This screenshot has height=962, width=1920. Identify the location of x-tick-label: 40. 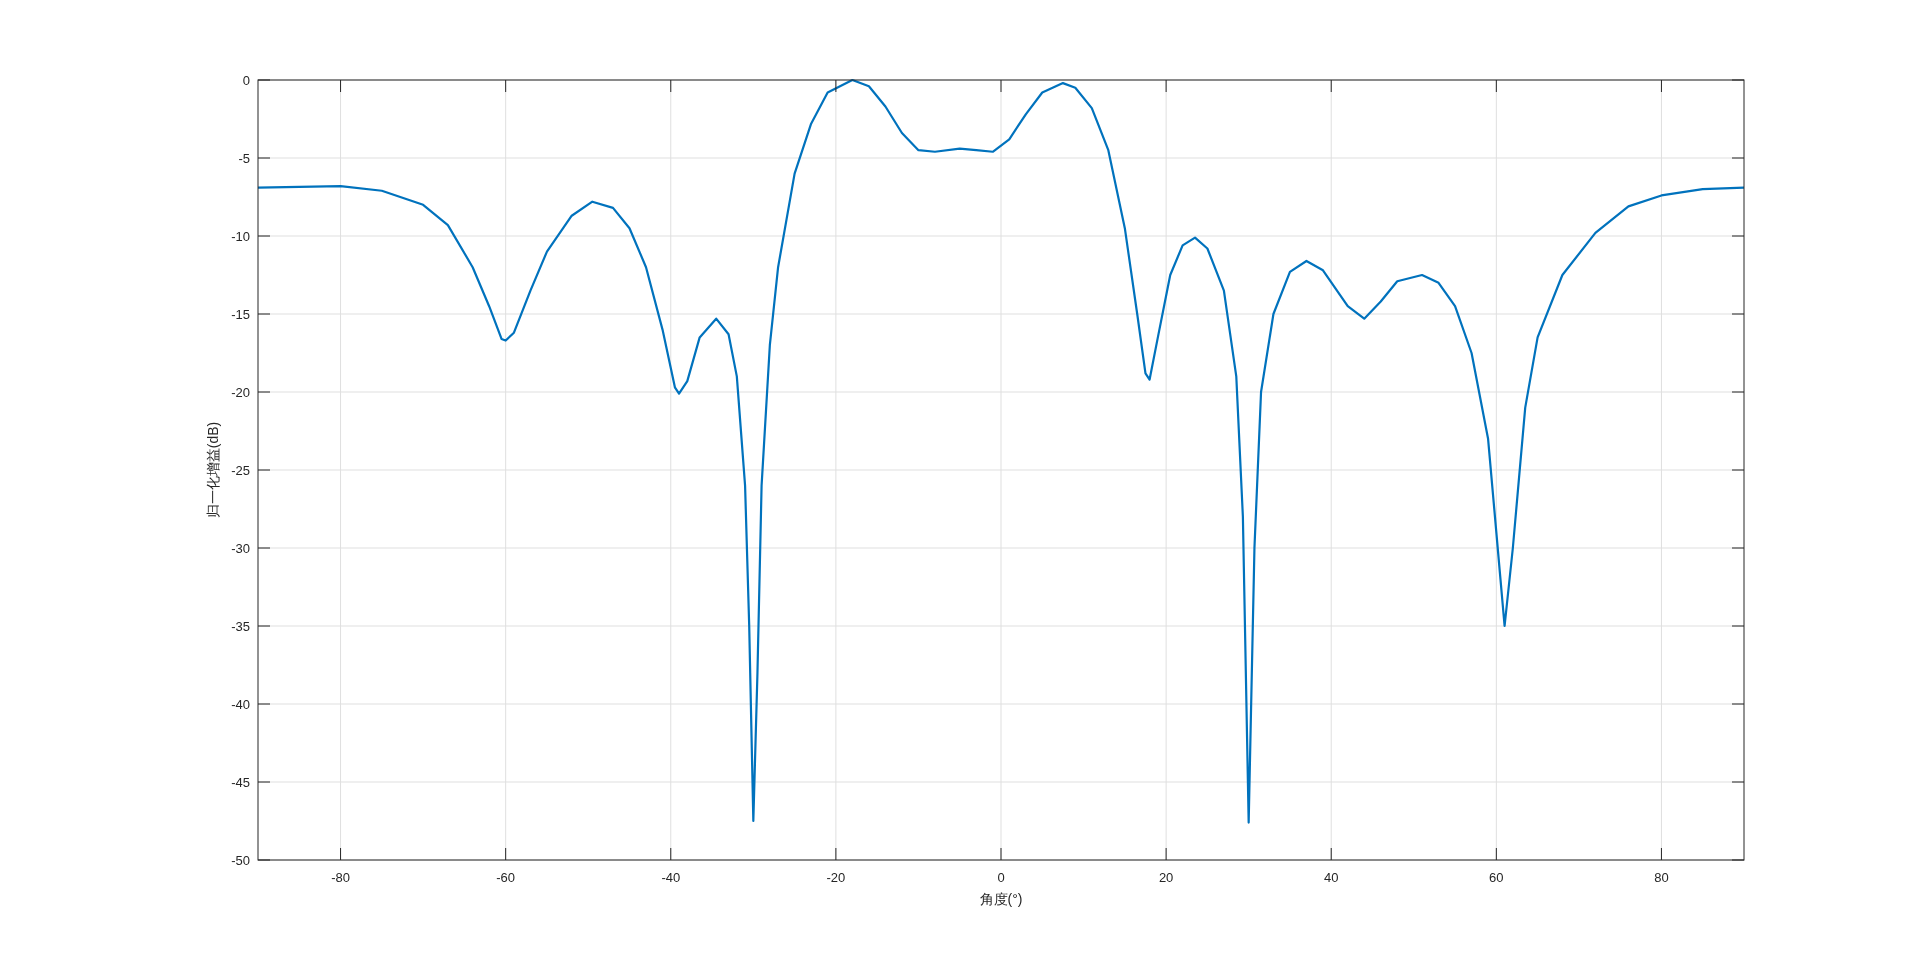
(1331, 877).